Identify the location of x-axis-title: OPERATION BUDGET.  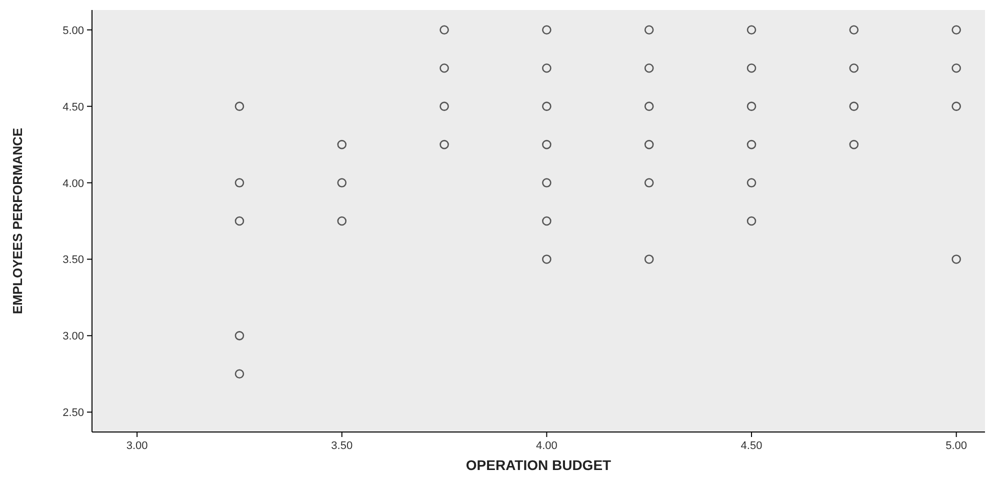
(539, 465).